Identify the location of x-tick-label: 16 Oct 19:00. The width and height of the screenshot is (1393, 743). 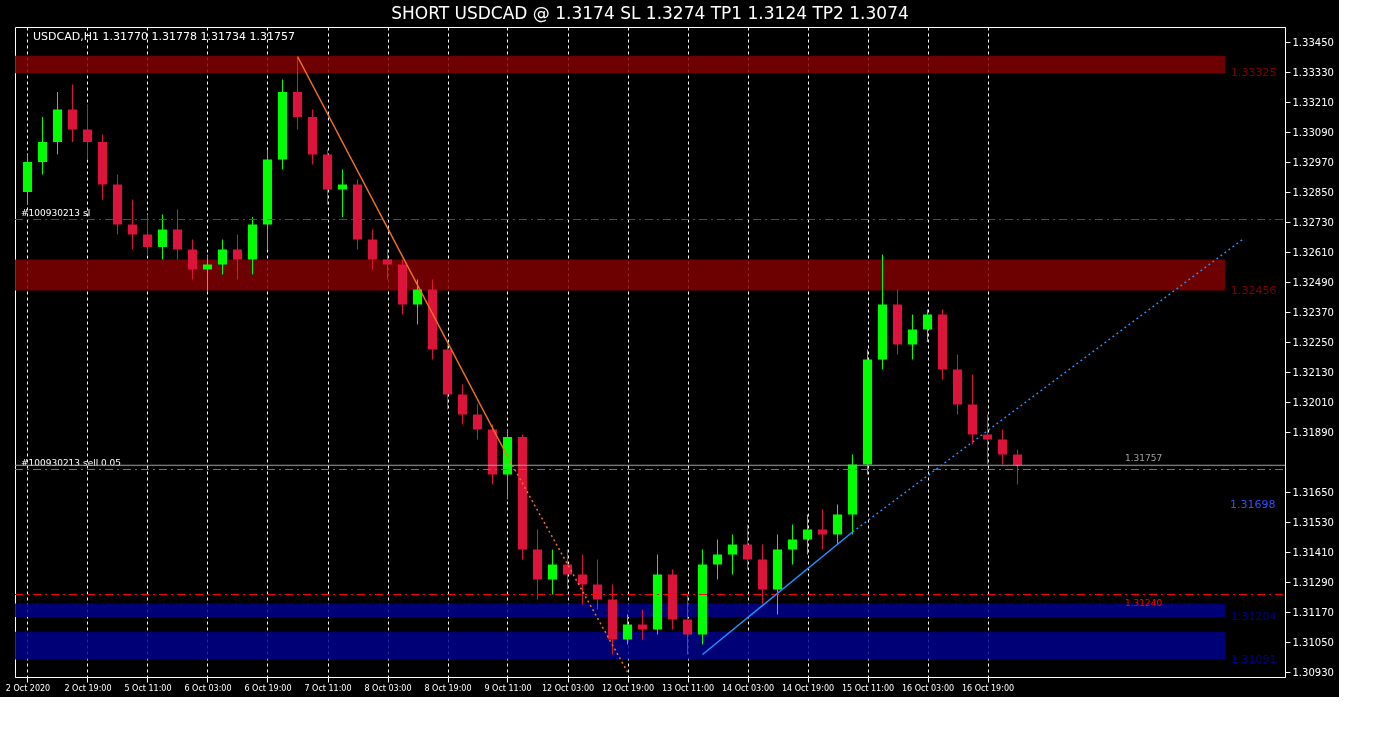
(988, 688).